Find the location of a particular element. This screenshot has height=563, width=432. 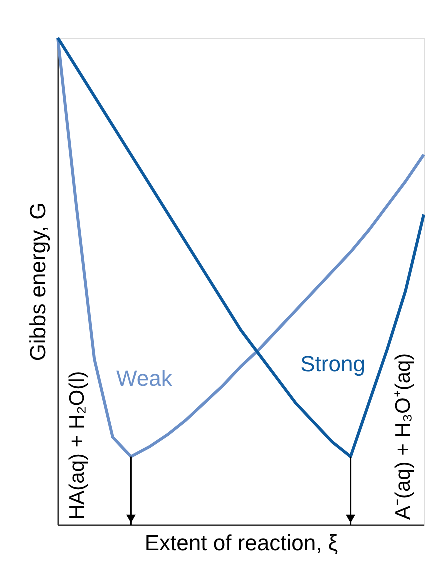

series-label: Strong is located at coordinates (333, 363).